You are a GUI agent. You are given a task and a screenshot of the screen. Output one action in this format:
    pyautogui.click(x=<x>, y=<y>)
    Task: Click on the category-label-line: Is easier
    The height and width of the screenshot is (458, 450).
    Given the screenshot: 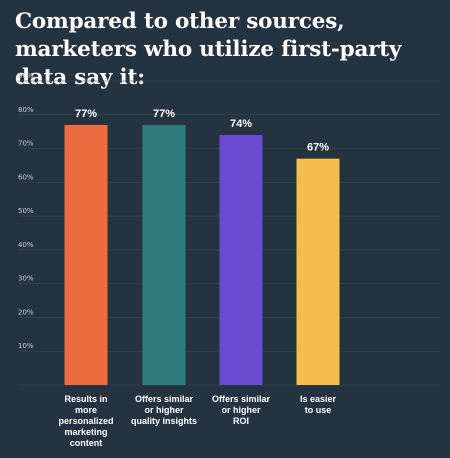 What is the action you would take?
    pyautogui.click(x=318, y=399)
    